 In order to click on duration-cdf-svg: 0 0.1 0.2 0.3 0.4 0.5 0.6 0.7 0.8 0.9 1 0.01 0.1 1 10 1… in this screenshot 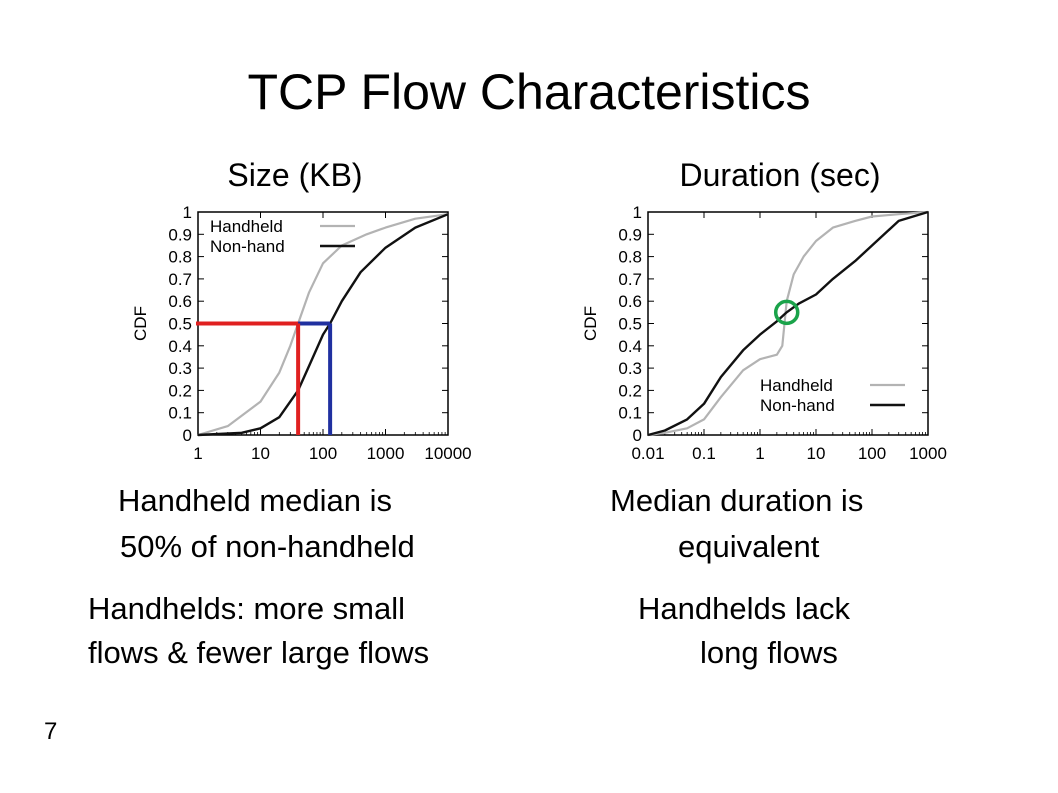, I will do `click(764, 333)`.